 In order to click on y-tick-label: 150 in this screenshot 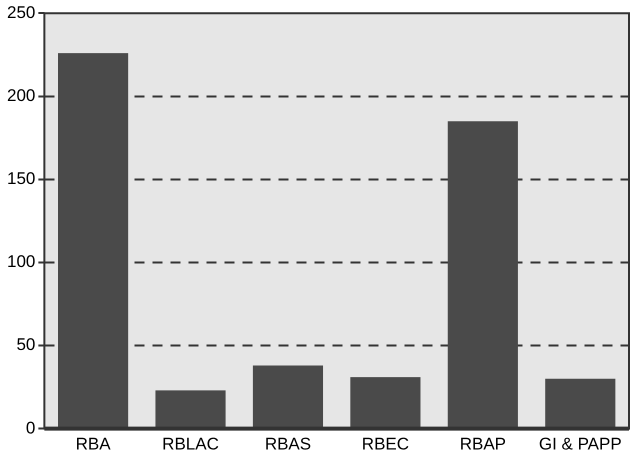, I will do `click(21, 178)`.